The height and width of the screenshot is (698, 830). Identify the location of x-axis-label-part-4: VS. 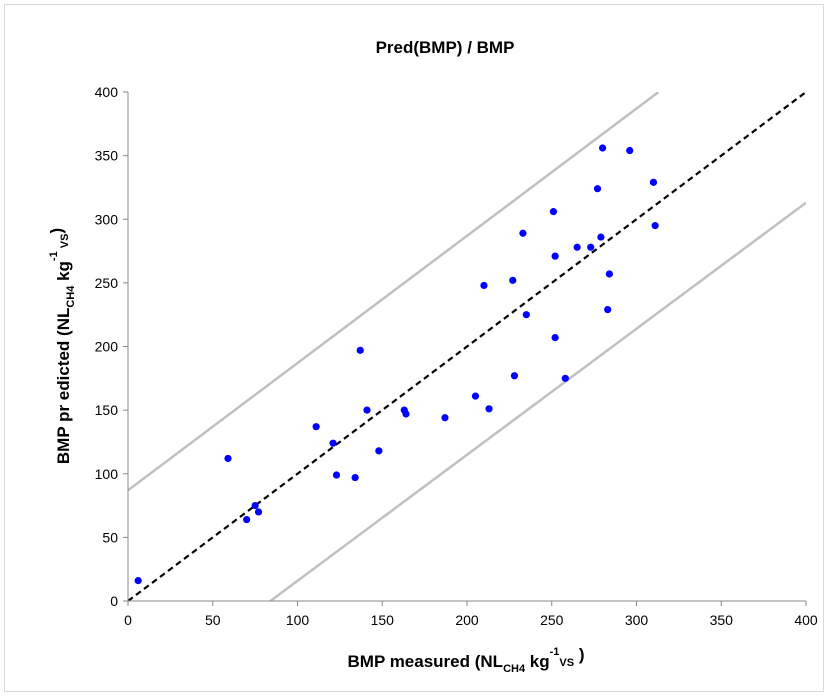
(566, 663).